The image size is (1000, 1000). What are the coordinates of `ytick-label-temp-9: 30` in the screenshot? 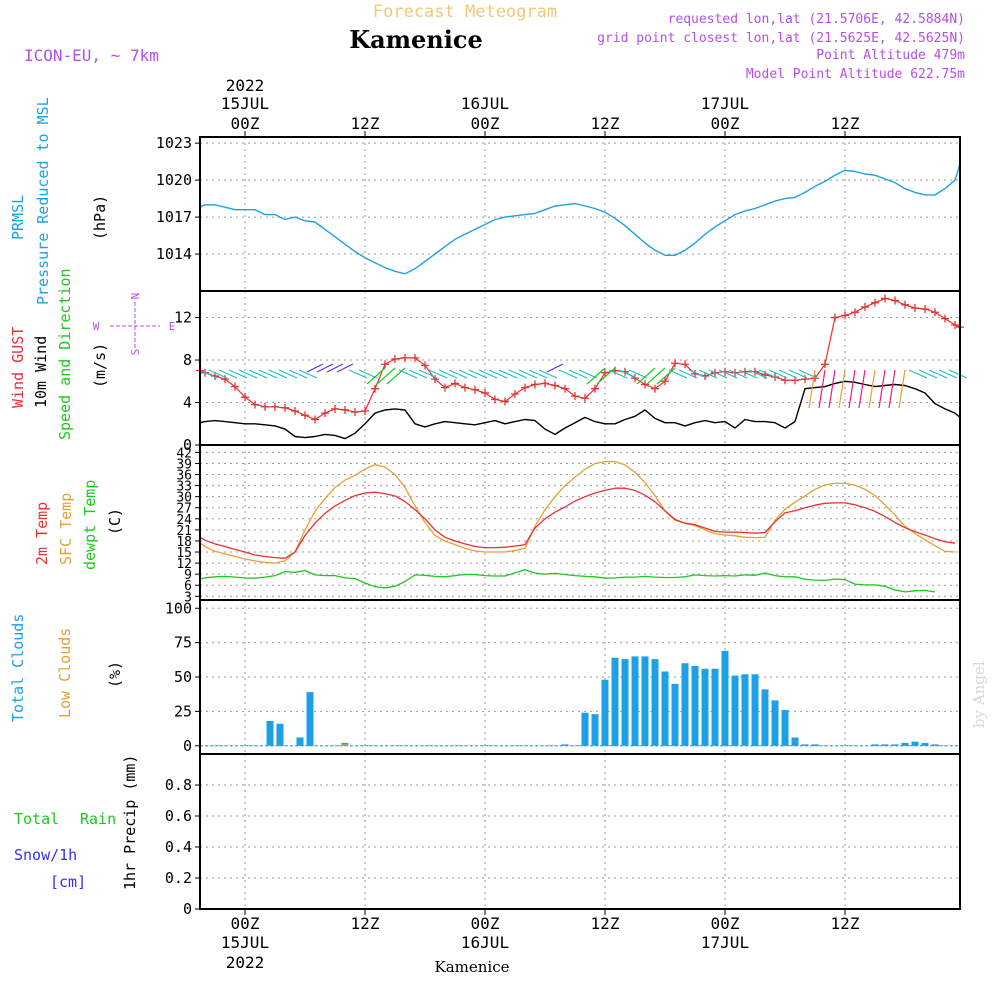 It's located at (184, 498).